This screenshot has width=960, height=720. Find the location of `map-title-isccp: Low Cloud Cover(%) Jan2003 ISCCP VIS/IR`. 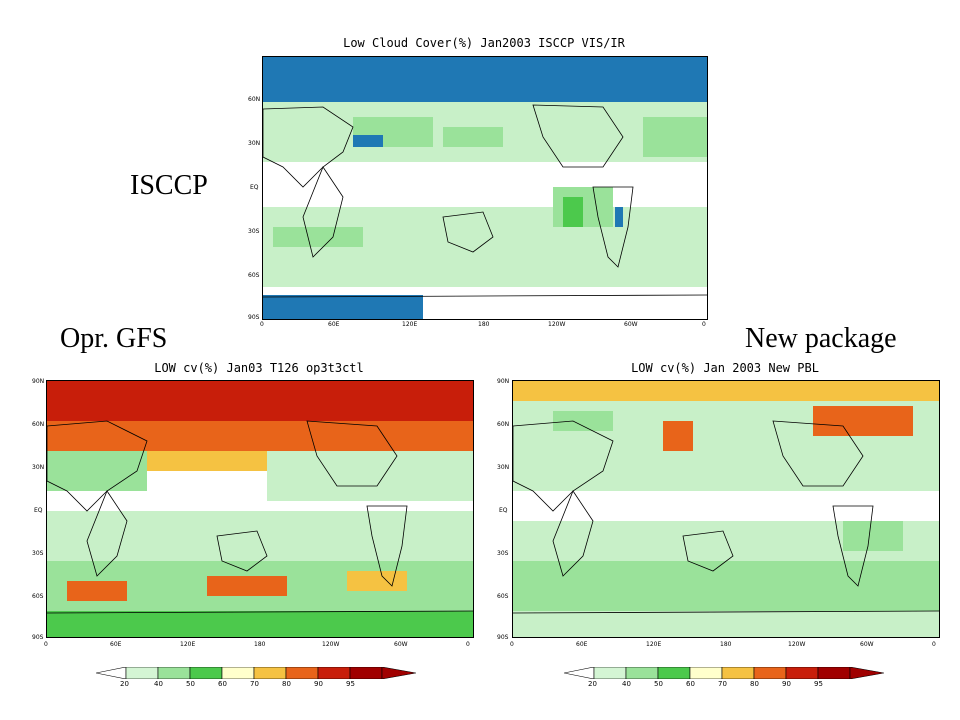

map-title-isccp: Low Cloud Cover(%) Jan2003 ISCCP VIS/IR is located at coordinates (484, 43).